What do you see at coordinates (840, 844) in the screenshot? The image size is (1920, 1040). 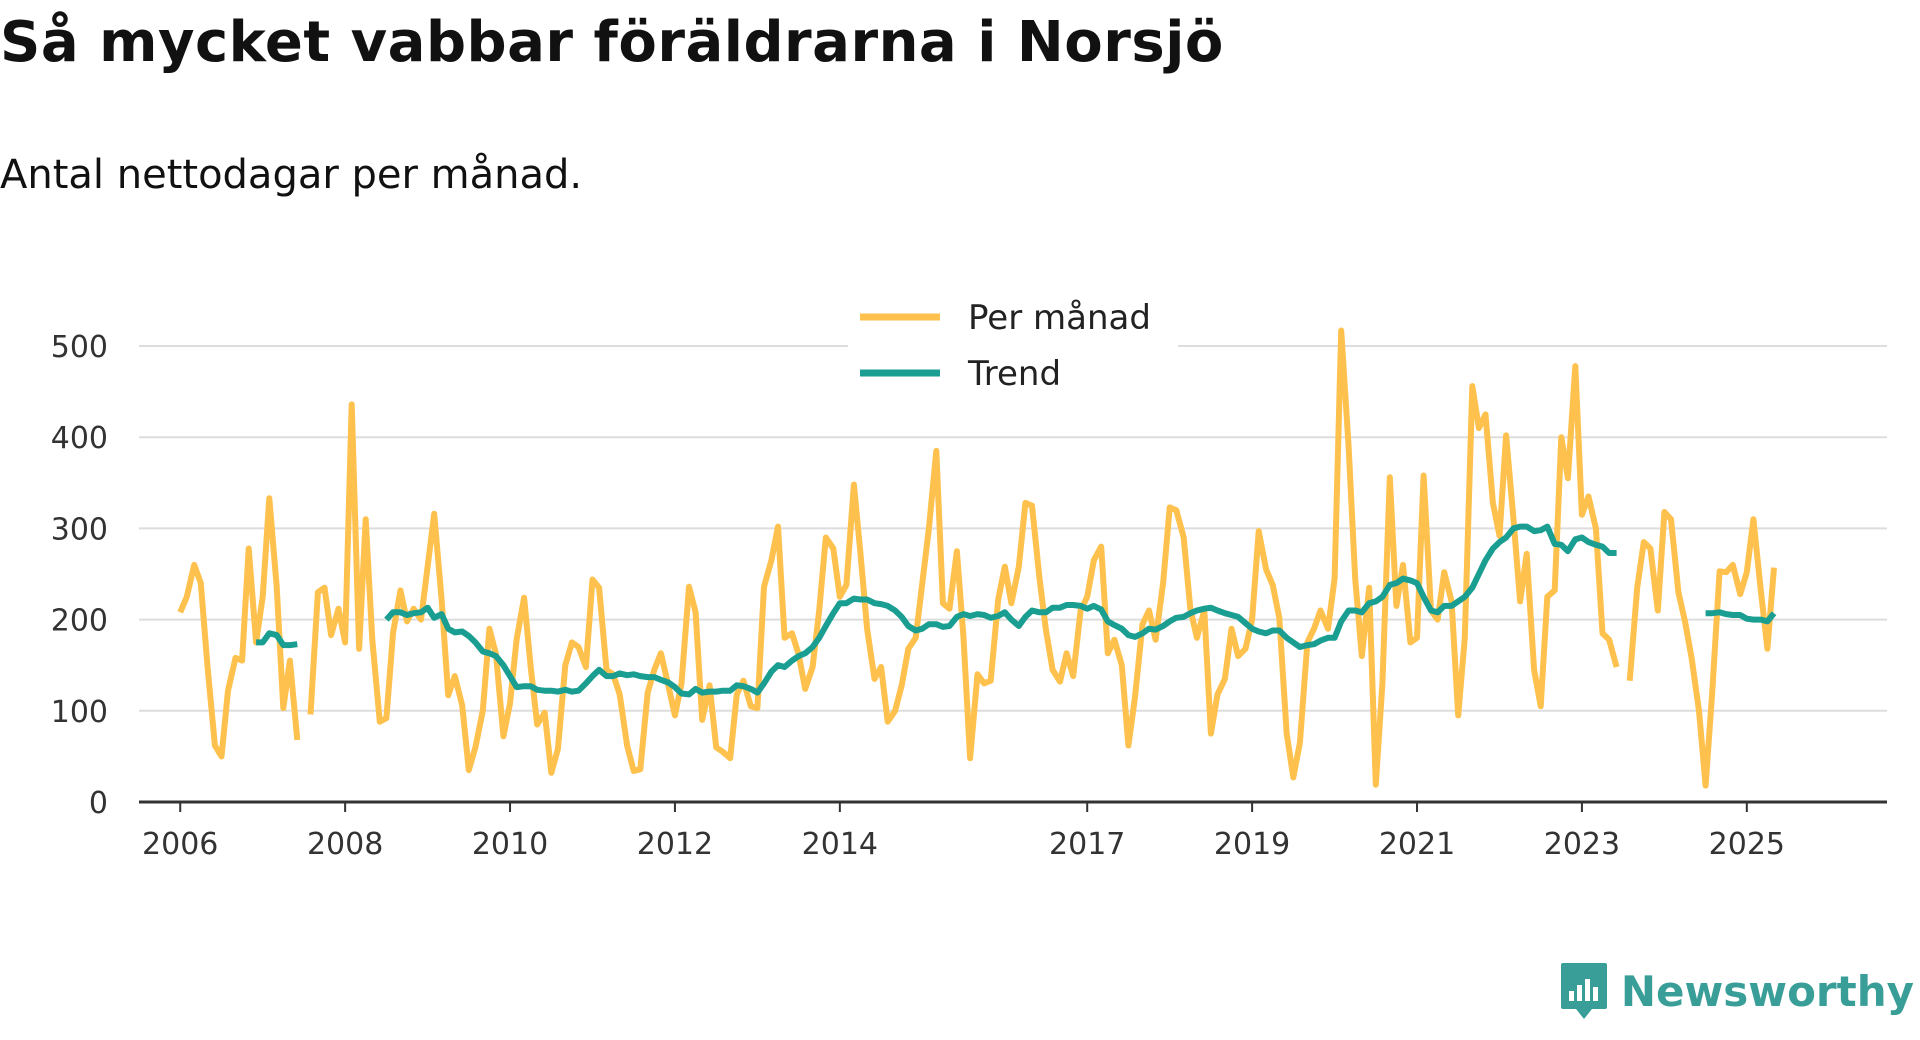 I see `x-tick-label: 2014` at bounding box center [840, 844].